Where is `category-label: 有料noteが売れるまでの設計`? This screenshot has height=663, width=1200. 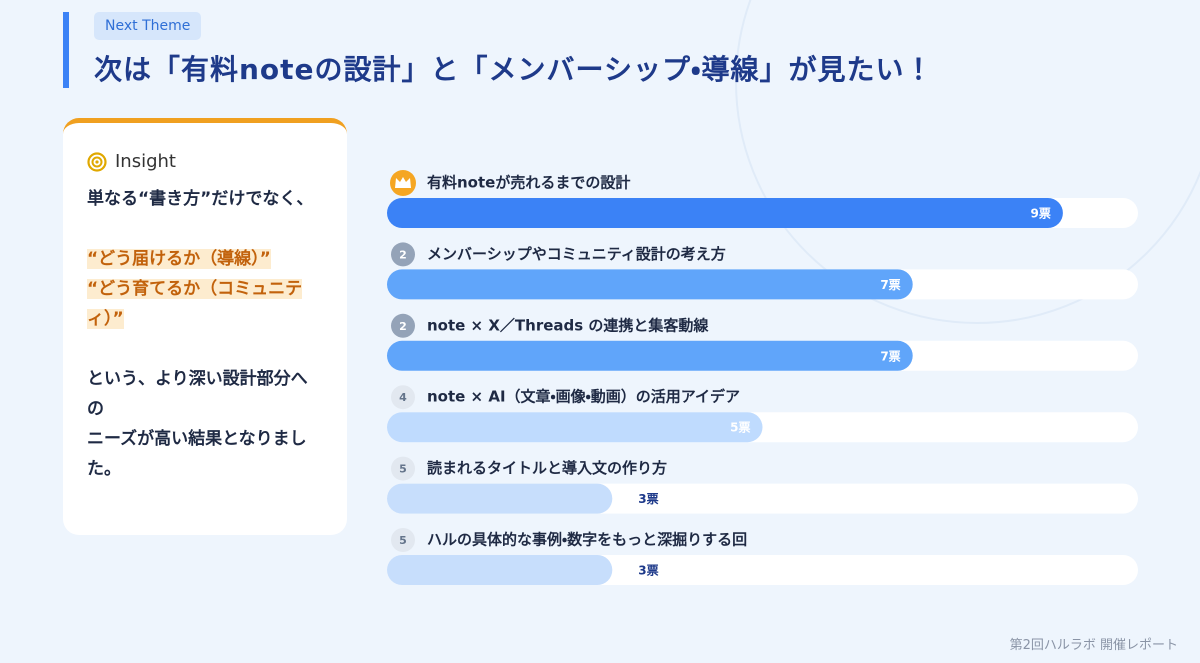 category-label: 有料noteが売れるまでの設計 is located at coordinates (528, 183).